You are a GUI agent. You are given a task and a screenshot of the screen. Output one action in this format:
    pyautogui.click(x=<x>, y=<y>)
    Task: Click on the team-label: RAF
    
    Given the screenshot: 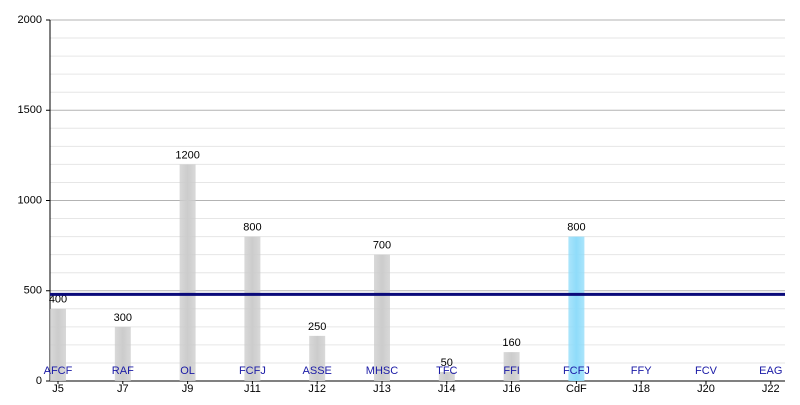 What is the action you would take?
    pyautogui.click(x=123, y=371)
    